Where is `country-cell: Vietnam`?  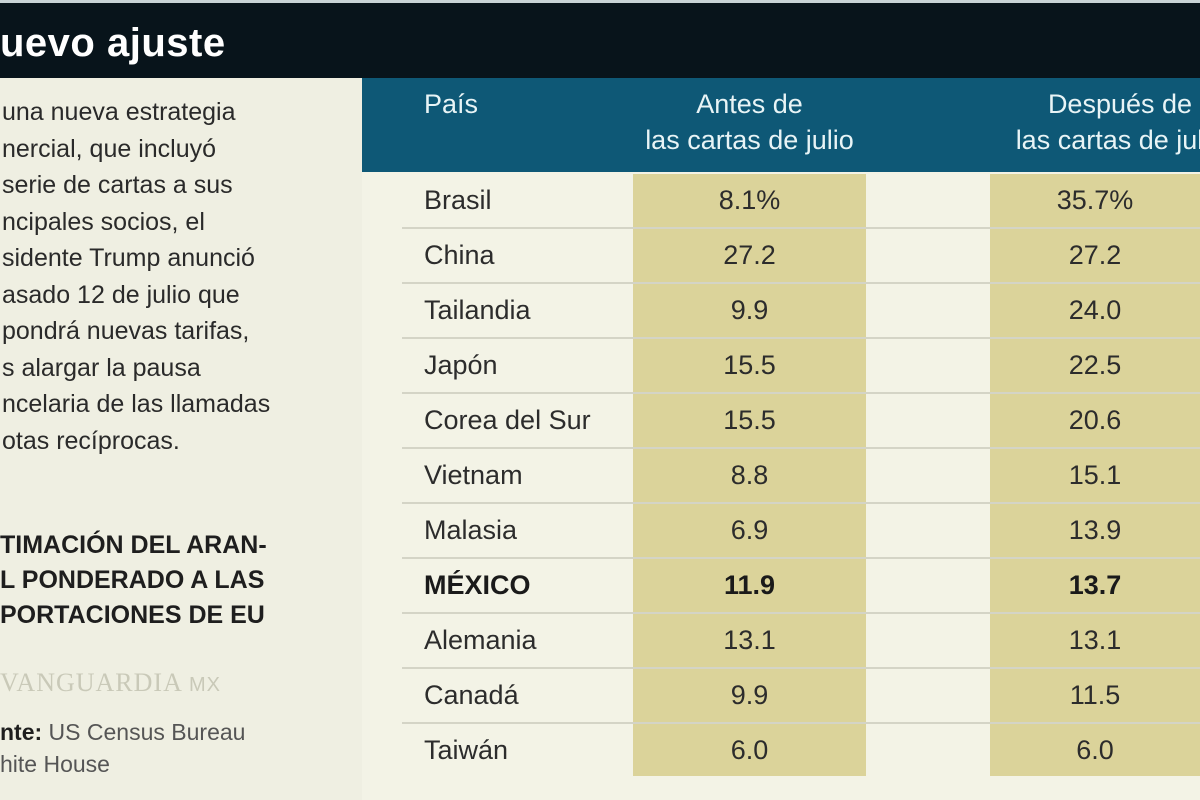 country-cell: Vietnam is located at coordinates (473, 475).